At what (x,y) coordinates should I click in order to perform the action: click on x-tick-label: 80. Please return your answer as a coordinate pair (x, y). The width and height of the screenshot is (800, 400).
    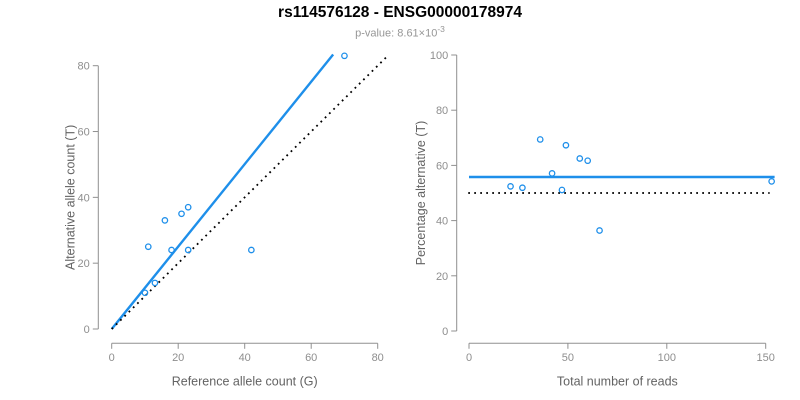
    Looking at the image, I should click on (378, 358).